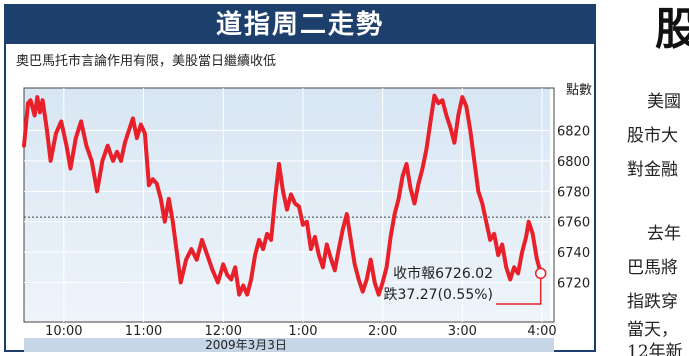  What do you see at coordinates (573, 208) in the screenshot?
I see `y-axis: 6720 6740 6760 6780 6800 6820` at bounding box center [573, 208].